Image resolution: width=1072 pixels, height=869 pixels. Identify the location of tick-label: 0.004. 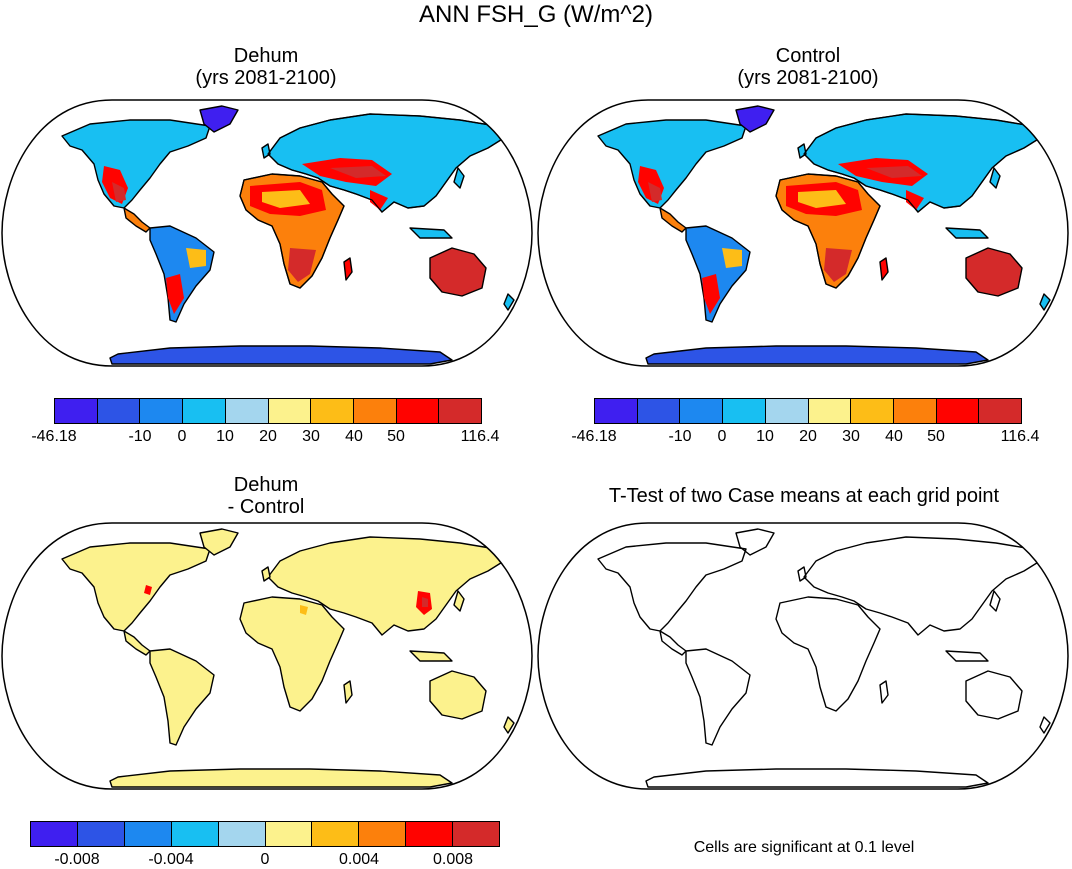
(359, 859).